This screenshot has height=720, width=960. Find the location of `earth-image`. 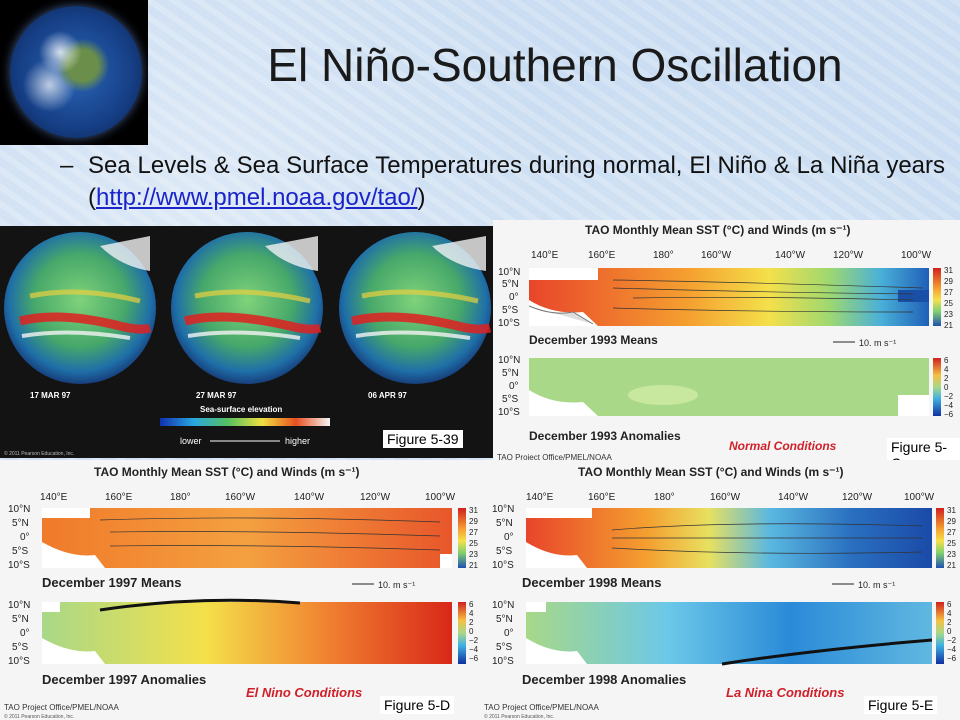

earth-image is located at coordinates (74, 72).